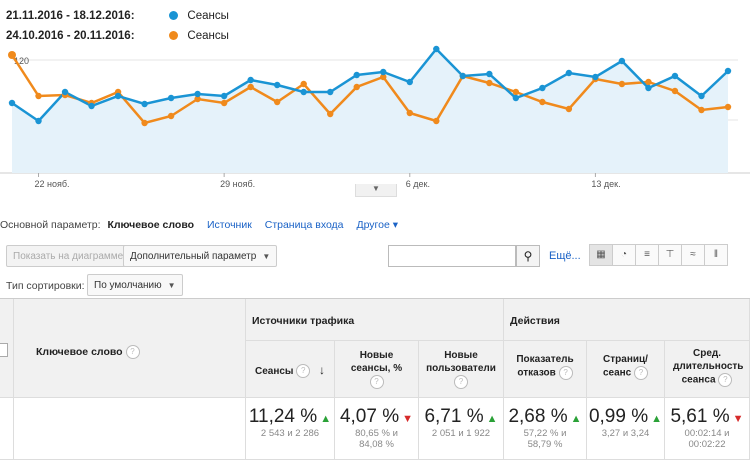 Image resolution: width=750 pixels, height=460 pixels. Describe the element at coordinates (304, 225) in the screenshot. I see `primary-dimension-landing-page: Страница входа` at that location.